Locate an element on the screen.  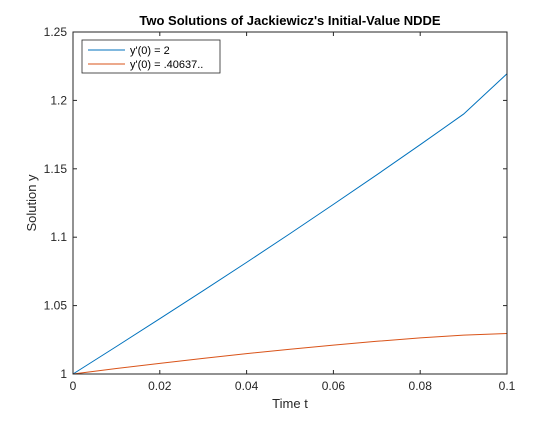
legend-box is located at coordinates (151, 56).